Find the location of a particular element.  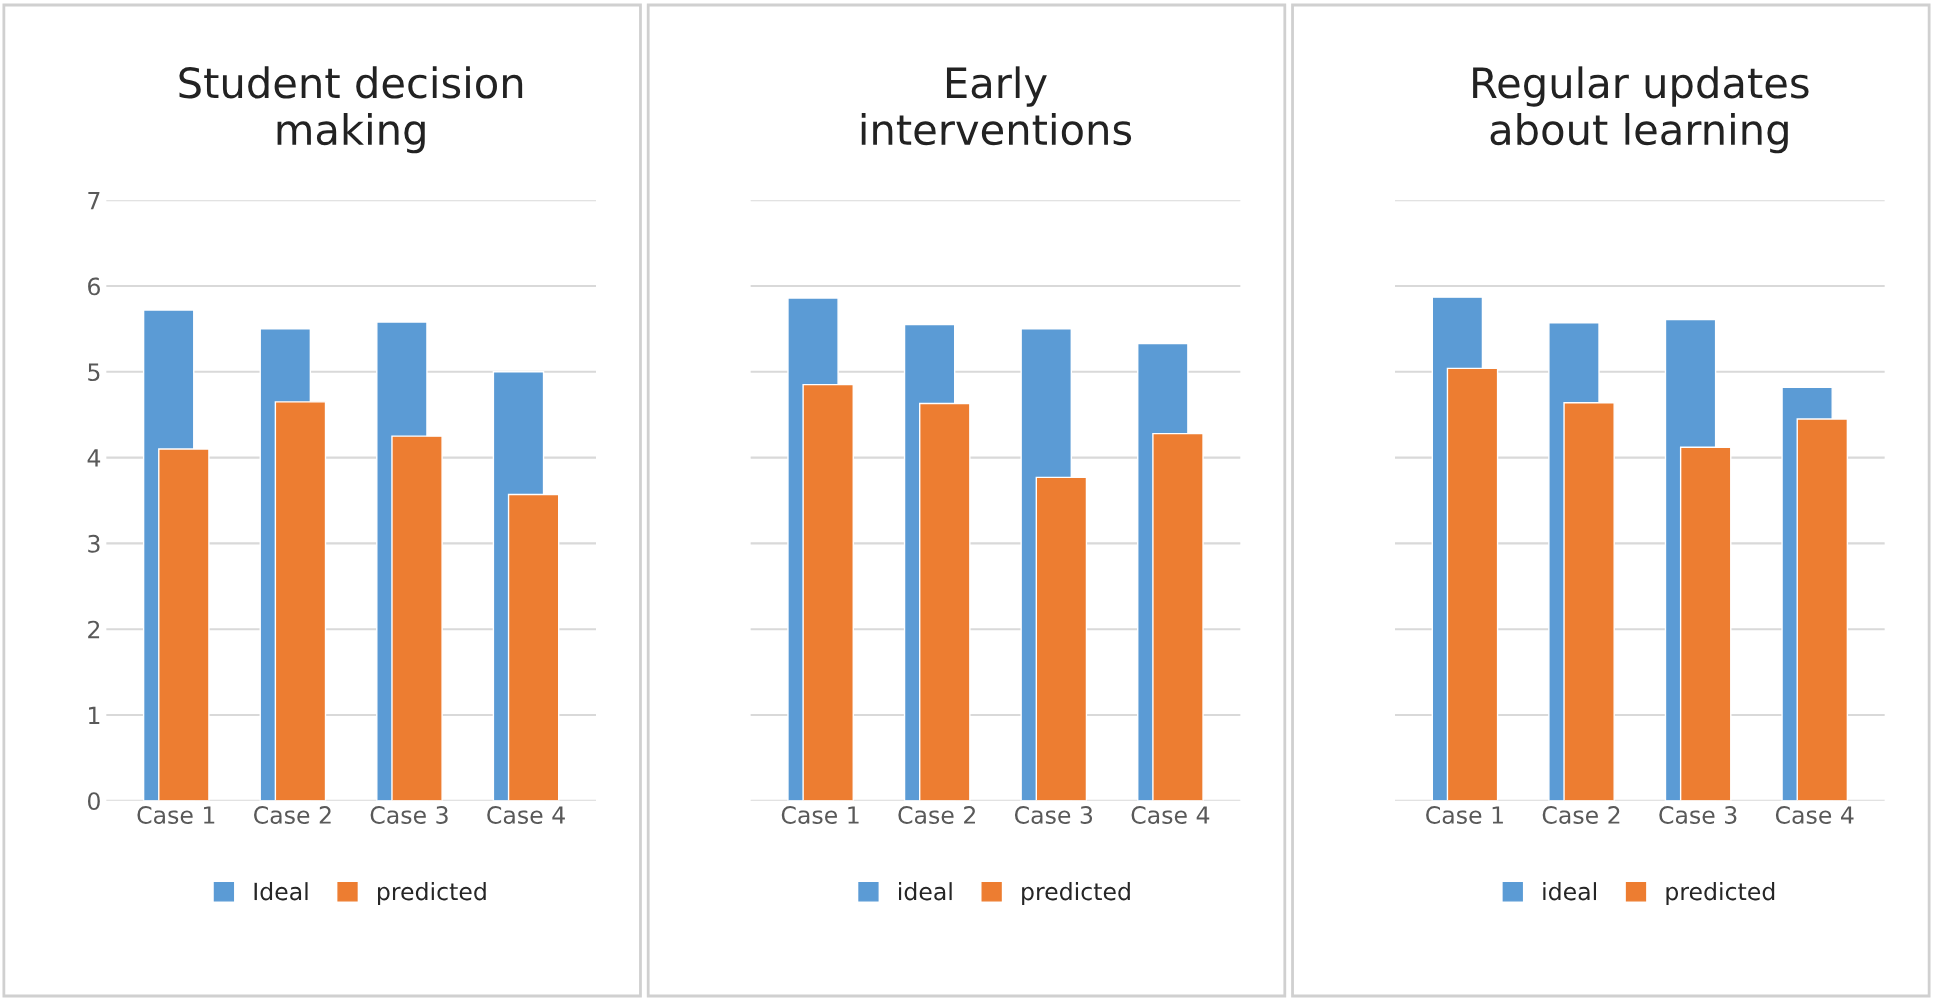

y-tick-label: 7 is located at coordinates (94, 200).